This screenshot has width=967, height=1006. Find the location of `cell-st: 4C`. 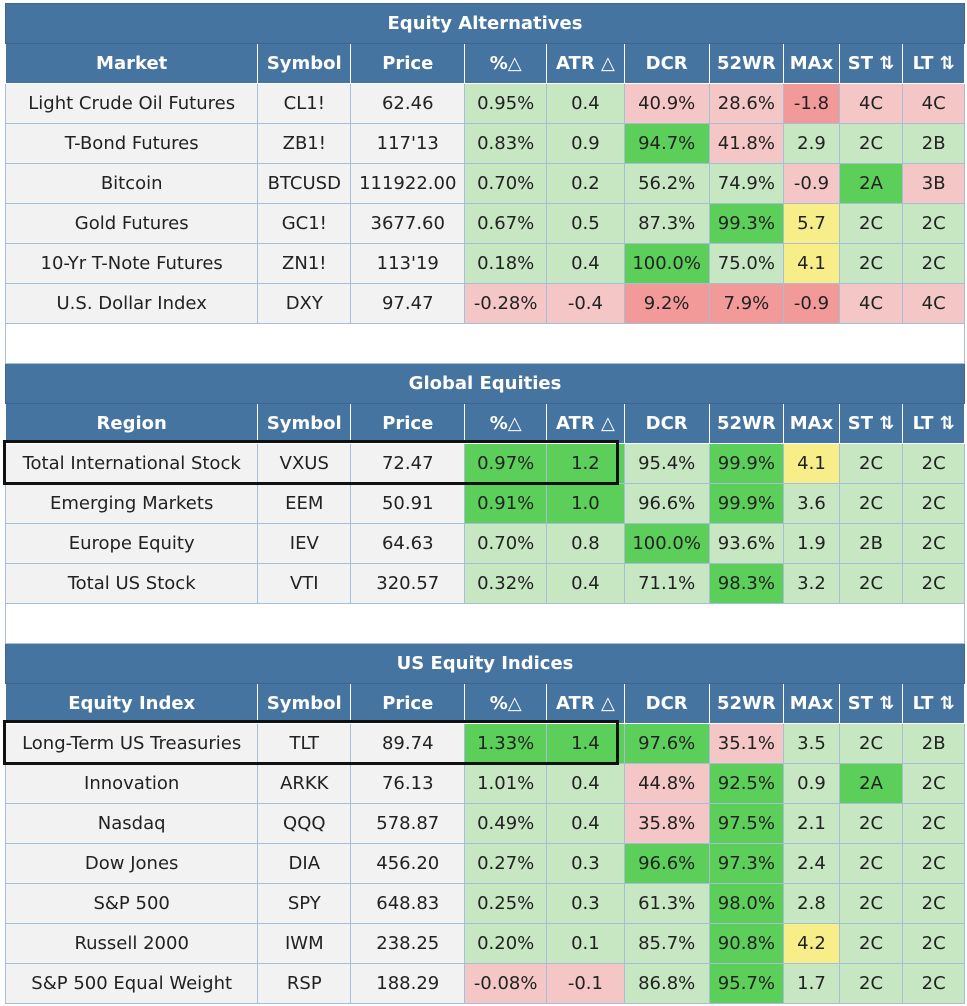

cell-st: 4C is located at coordinates (871, 303).